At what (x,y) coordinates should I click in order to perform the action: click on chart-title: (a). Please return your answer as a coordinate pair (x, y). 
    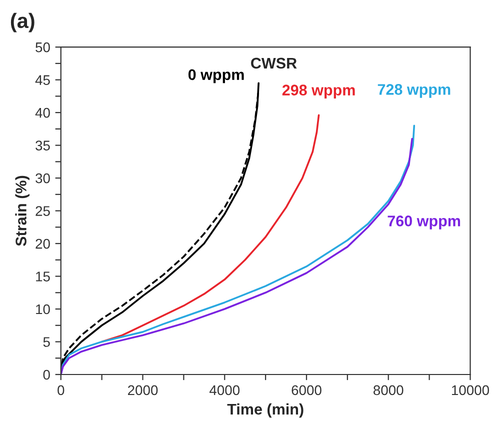
    Looking at the image, I should click on (22, 22).